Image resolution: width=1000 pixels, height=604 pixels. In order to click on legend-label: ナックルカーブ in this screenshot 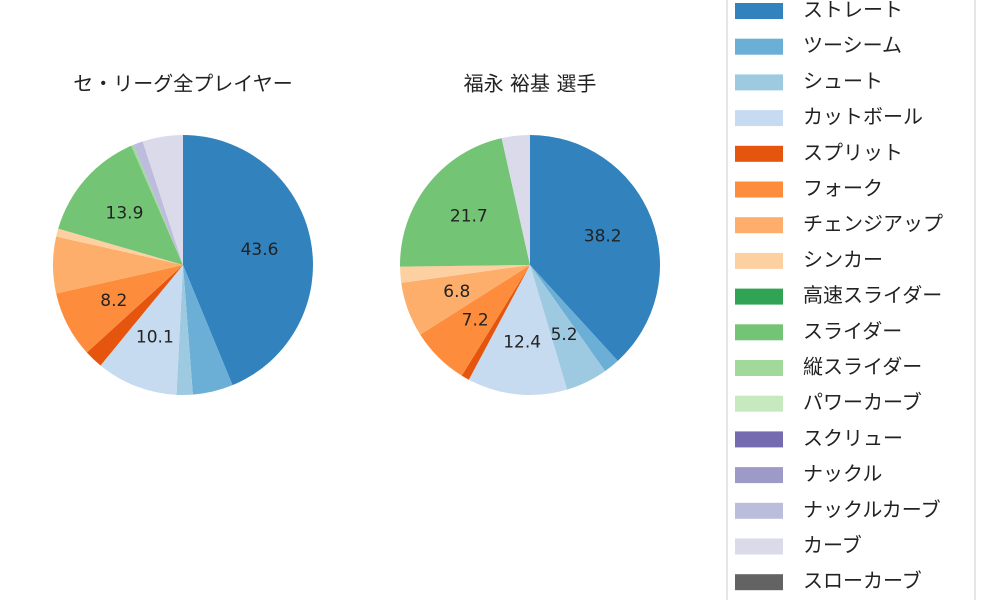, I will do `click(872, 509)`.